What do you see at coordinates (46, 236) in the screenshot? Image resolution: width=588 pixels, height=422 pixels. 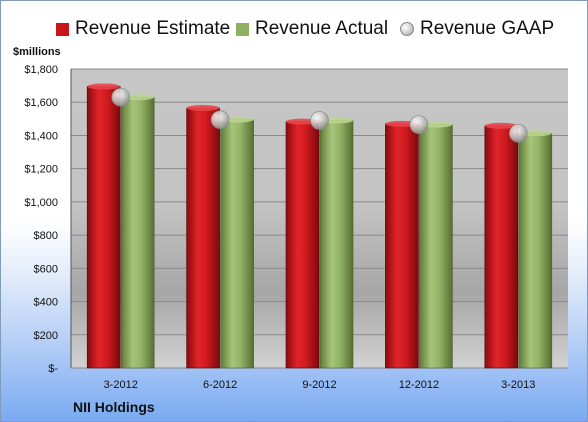 I see `y-tick-label: $800` at bounding box center [46, 236].